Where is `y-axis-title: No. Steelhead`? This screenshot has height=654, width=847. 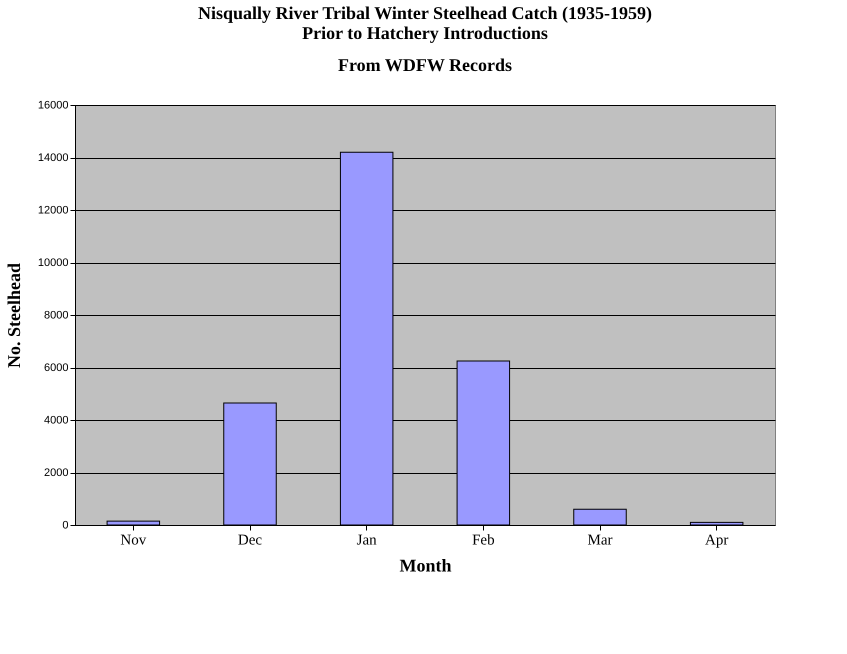 y-axis-title: No. Steelhead is located at coordinates (14, 315).